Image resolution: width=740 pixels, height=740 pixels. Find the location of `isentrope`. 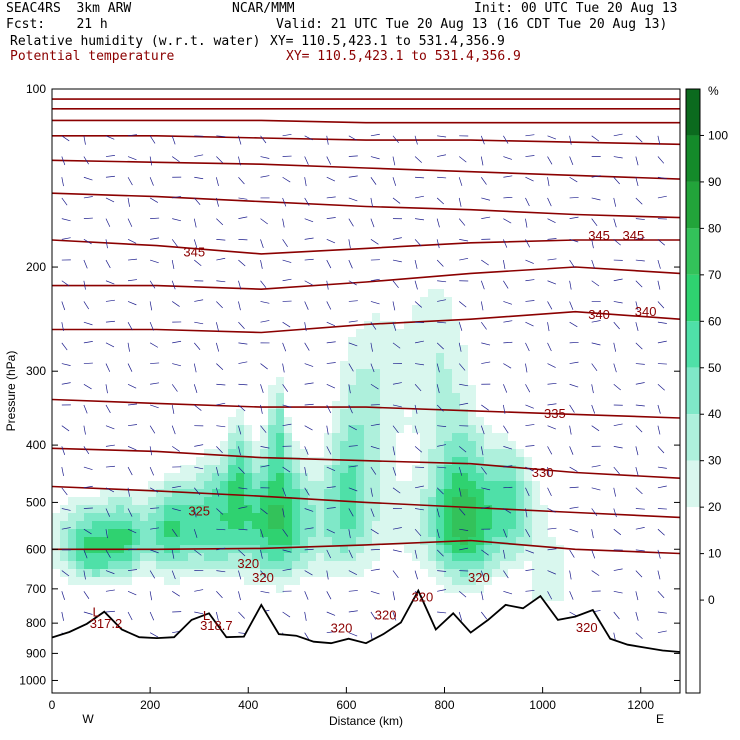

isentrope is located at coordinates (366, 121).